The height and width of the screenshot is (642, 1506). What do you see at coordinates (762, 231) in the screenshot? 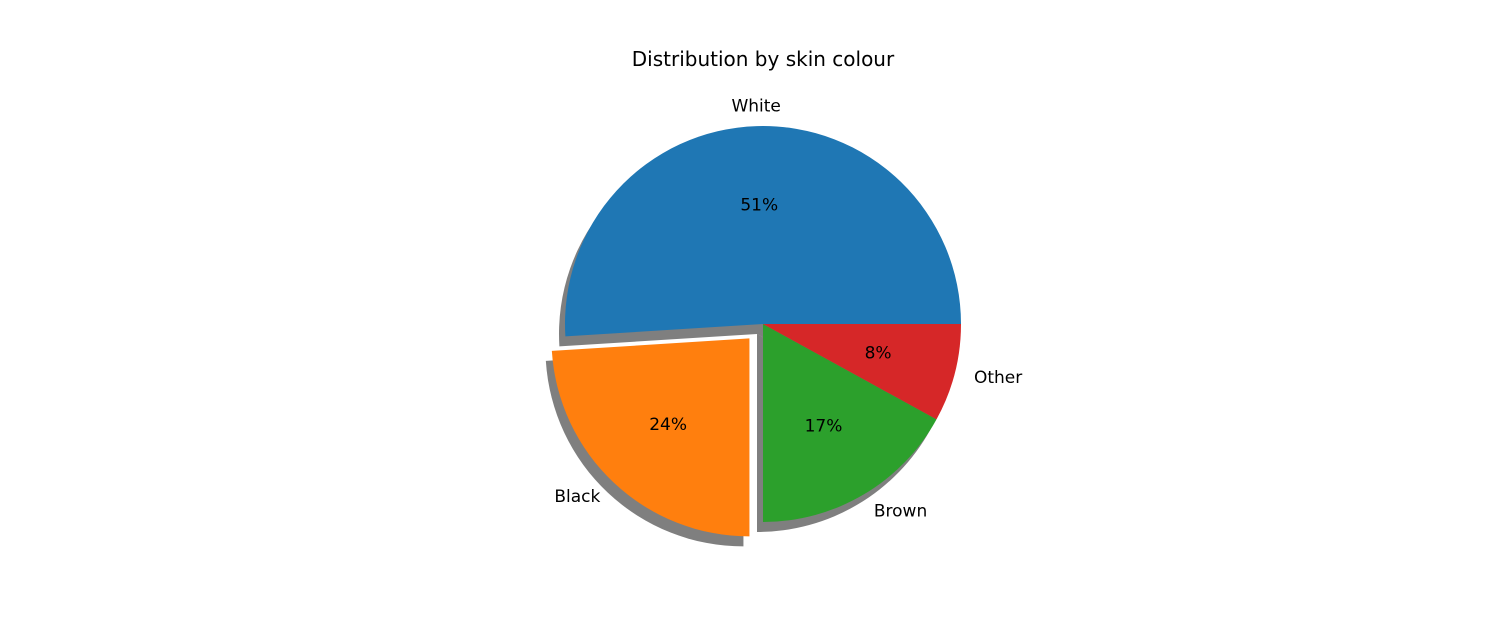
I see `pie-slice-white` at bounding box center [762, 231].